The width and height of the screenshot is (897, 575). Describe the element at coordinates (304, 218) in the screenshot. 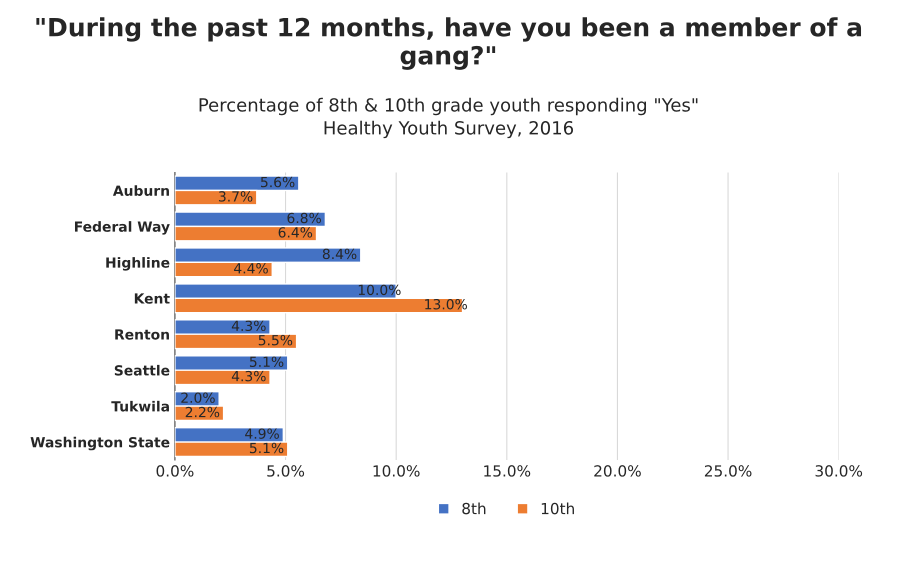

I see `data-label: 6.8%` at that location.